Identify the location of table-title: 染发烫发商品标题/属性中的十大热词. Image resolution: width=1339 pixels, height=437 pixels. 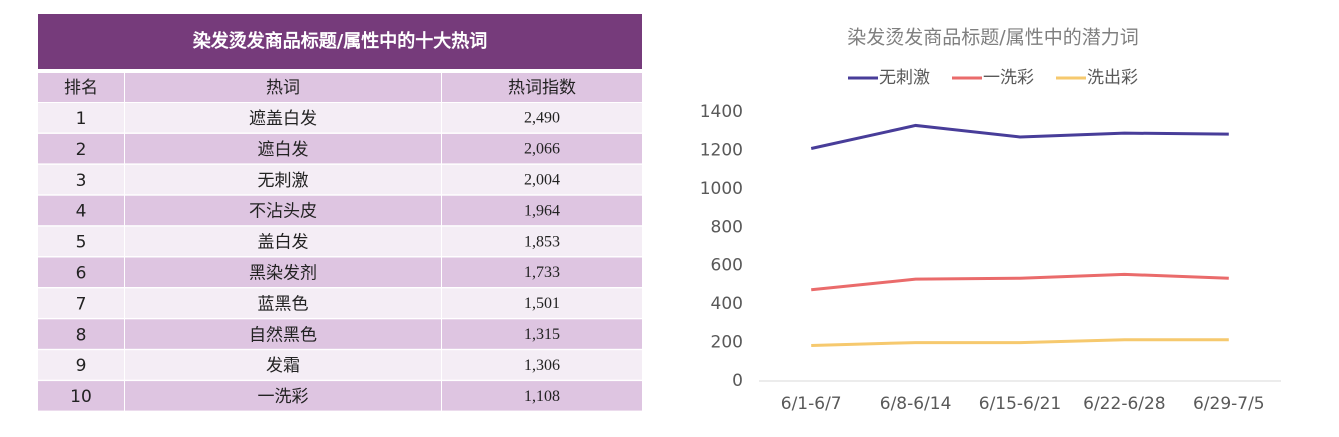
(340, 41).